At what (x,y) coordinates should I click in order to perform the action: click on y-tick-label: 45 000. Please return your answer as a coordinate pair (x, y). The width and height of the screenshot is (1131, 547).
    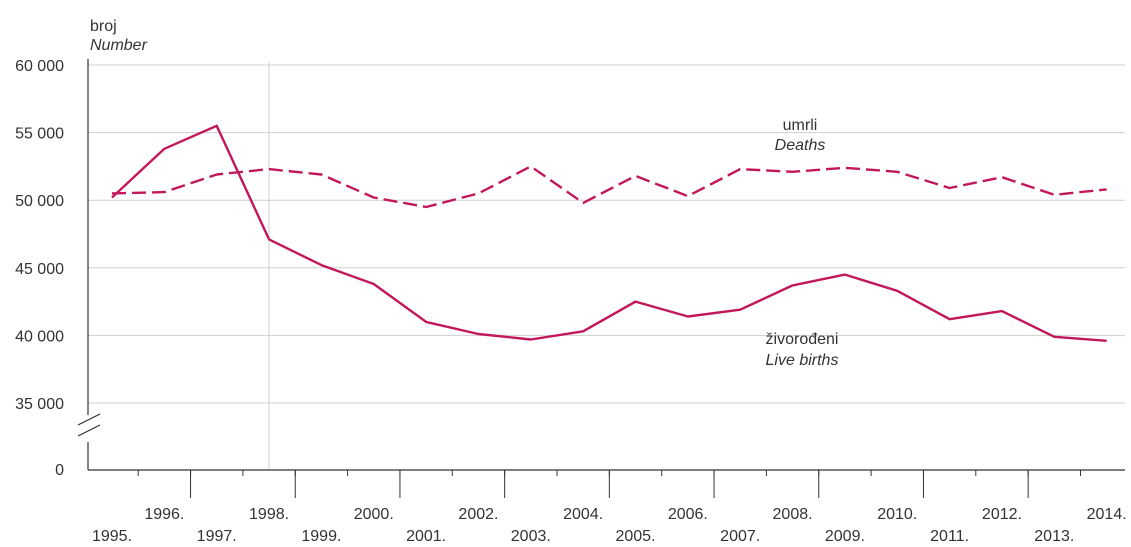
    Looking at the image, I should click on (39, 269).